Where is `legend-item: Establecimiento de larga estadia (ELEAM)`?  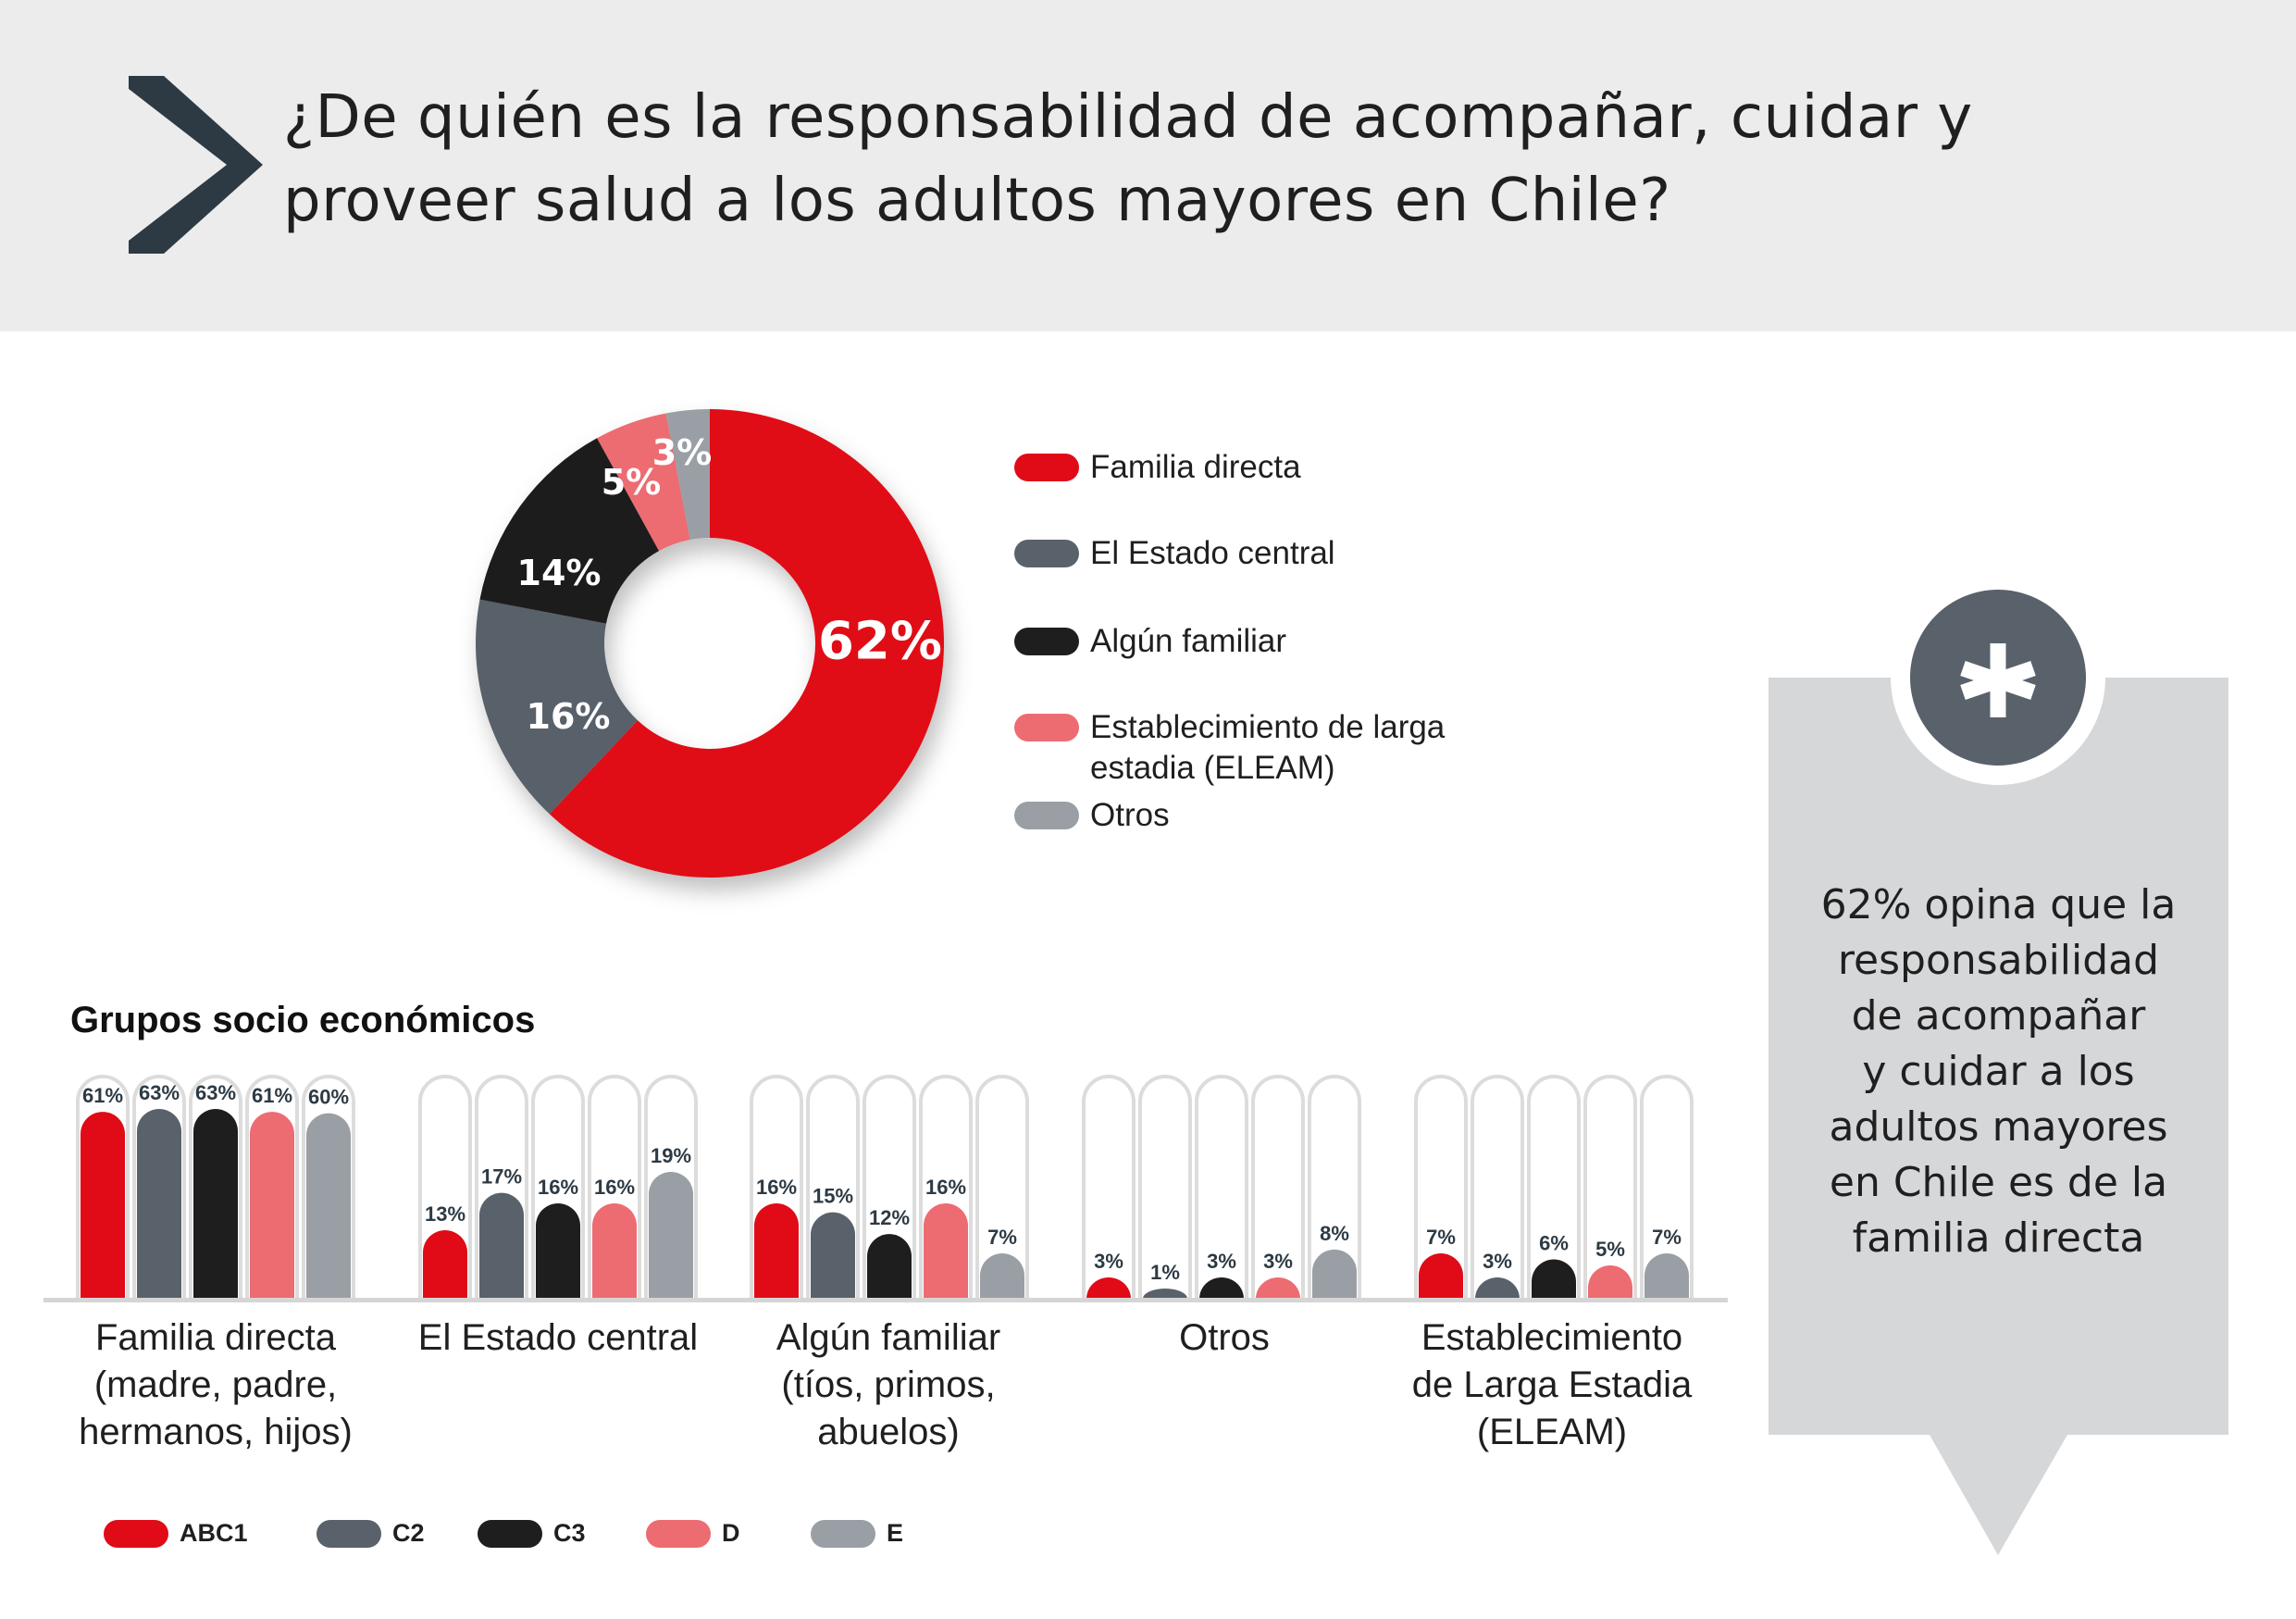
legend-item: Establecimiento de larga estadia (ELEAM) is located at coordinates (1230, 749).